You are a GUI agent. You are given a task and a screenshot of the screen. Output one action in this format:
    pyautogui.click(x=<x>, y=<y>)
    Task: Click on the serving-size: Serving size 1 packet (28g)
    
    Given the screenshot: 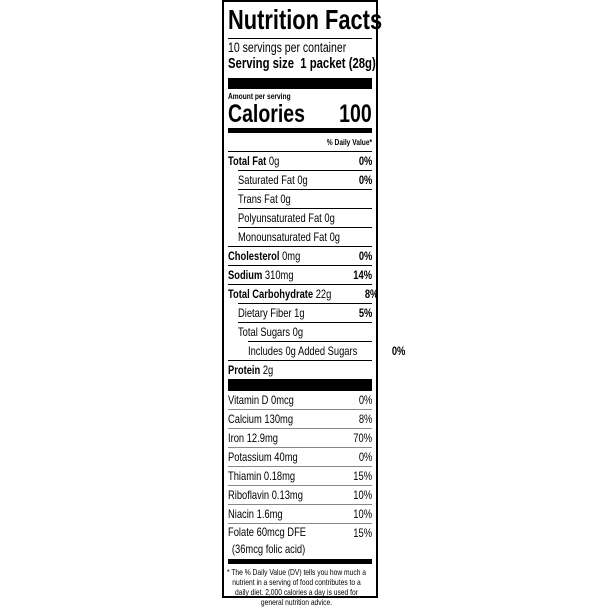 What is the action you would take?
    pyautogui.click(x=300, y=64)
    